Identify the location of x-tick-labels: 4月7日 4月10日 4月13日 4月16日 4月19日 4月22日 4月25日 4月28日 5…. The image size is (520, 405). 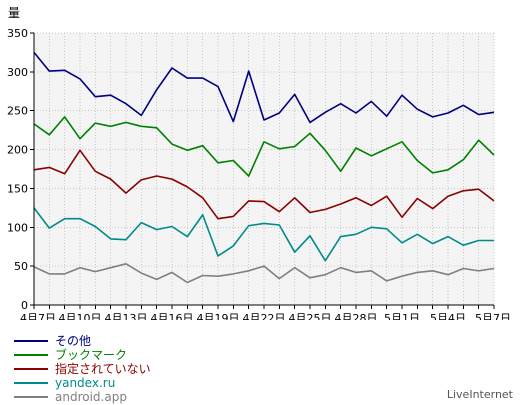
(265, 316).